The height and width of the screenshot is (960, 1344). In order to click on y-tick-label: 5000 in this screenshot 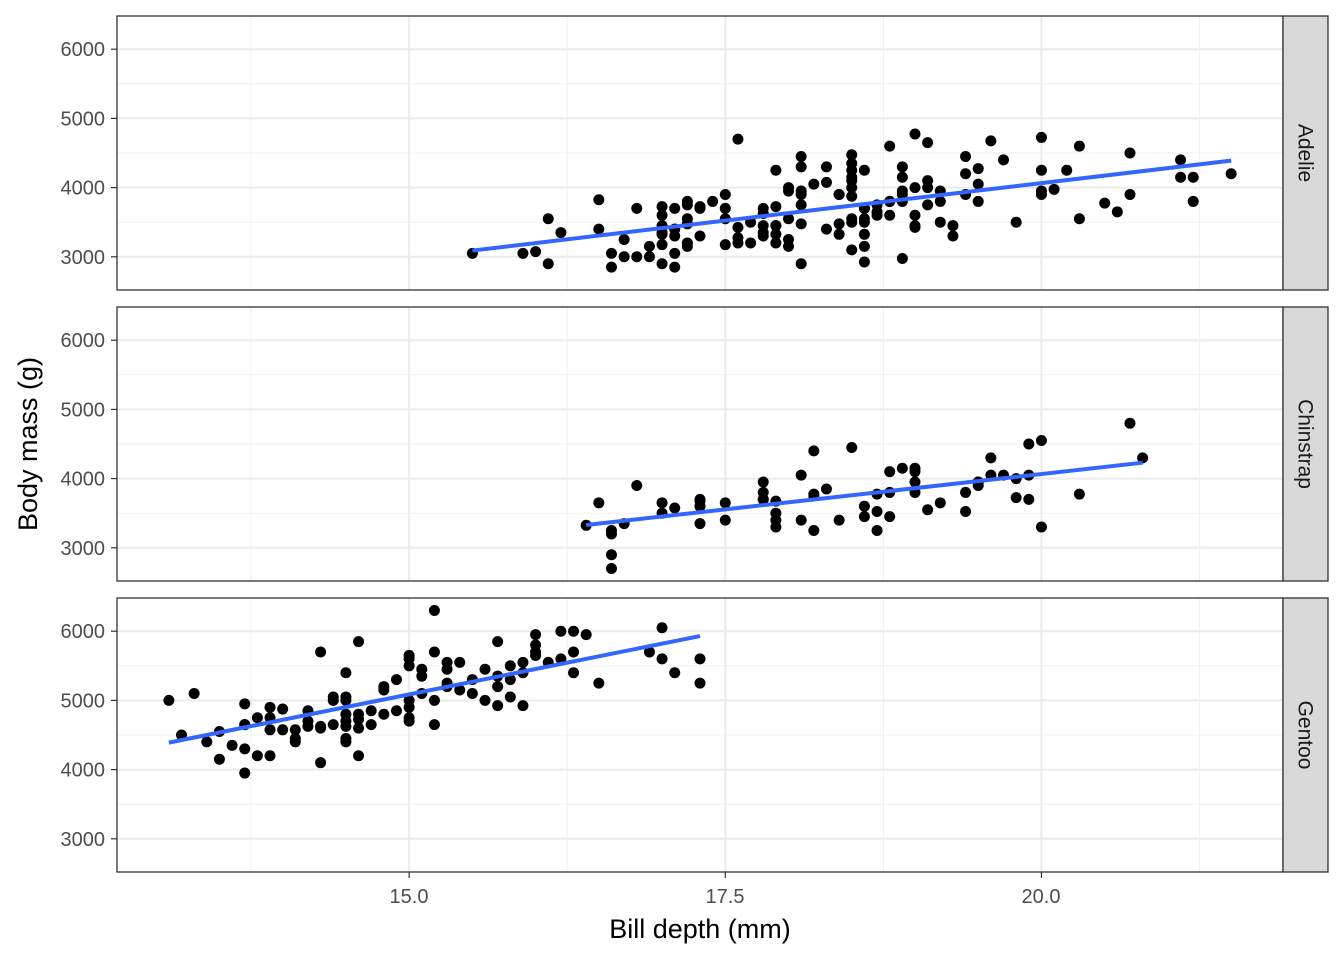, I will do `click(83, 119)`.